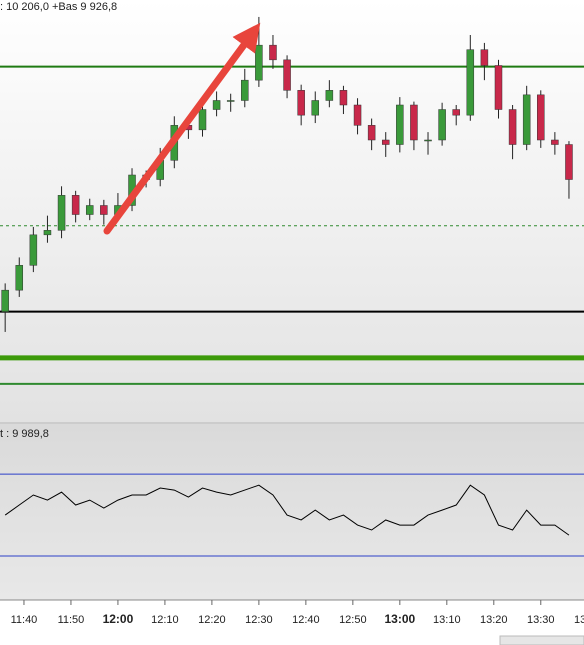 This screenshot has width=584, height=645. I want to click on scrollbar, so click(541, 640).